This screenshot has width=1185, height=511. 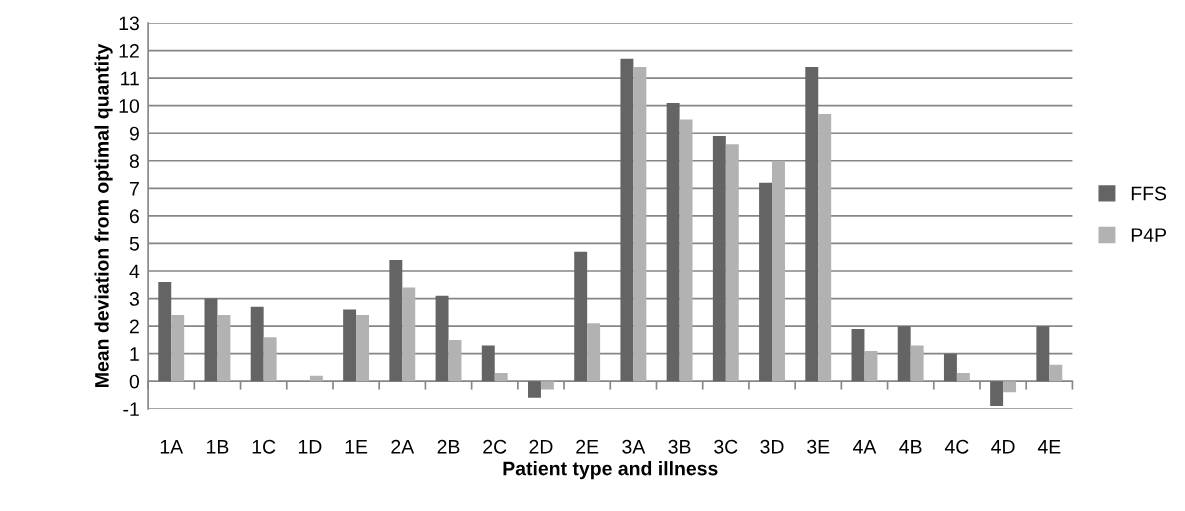 What do you see at coordinates (134, 189) in the screenshot?
I see `y-tick-label: 7` at bounding box center [134, 189].